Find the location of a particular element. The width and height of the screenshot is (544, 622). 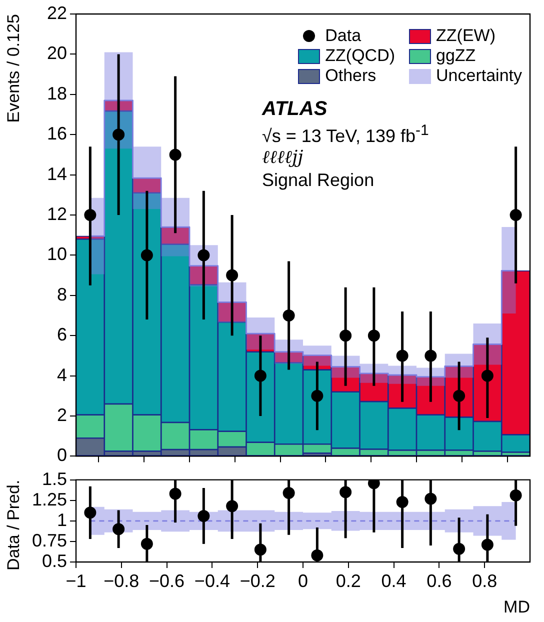

y-tick-label: 2 is located at coordinates (61, 414).